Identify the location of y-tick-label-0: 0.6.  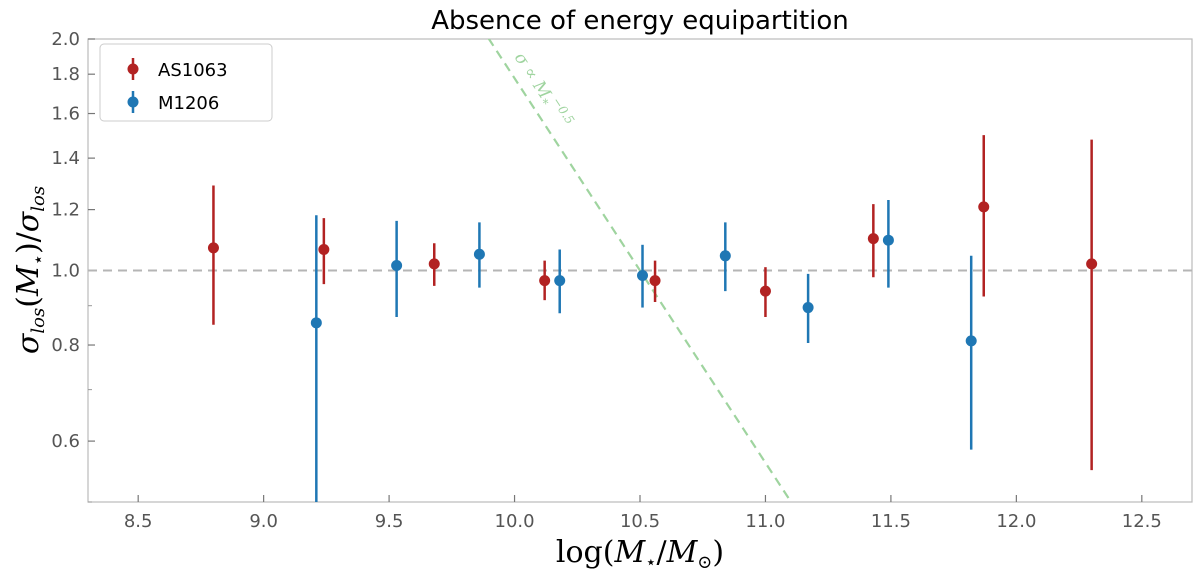
(65, 441).